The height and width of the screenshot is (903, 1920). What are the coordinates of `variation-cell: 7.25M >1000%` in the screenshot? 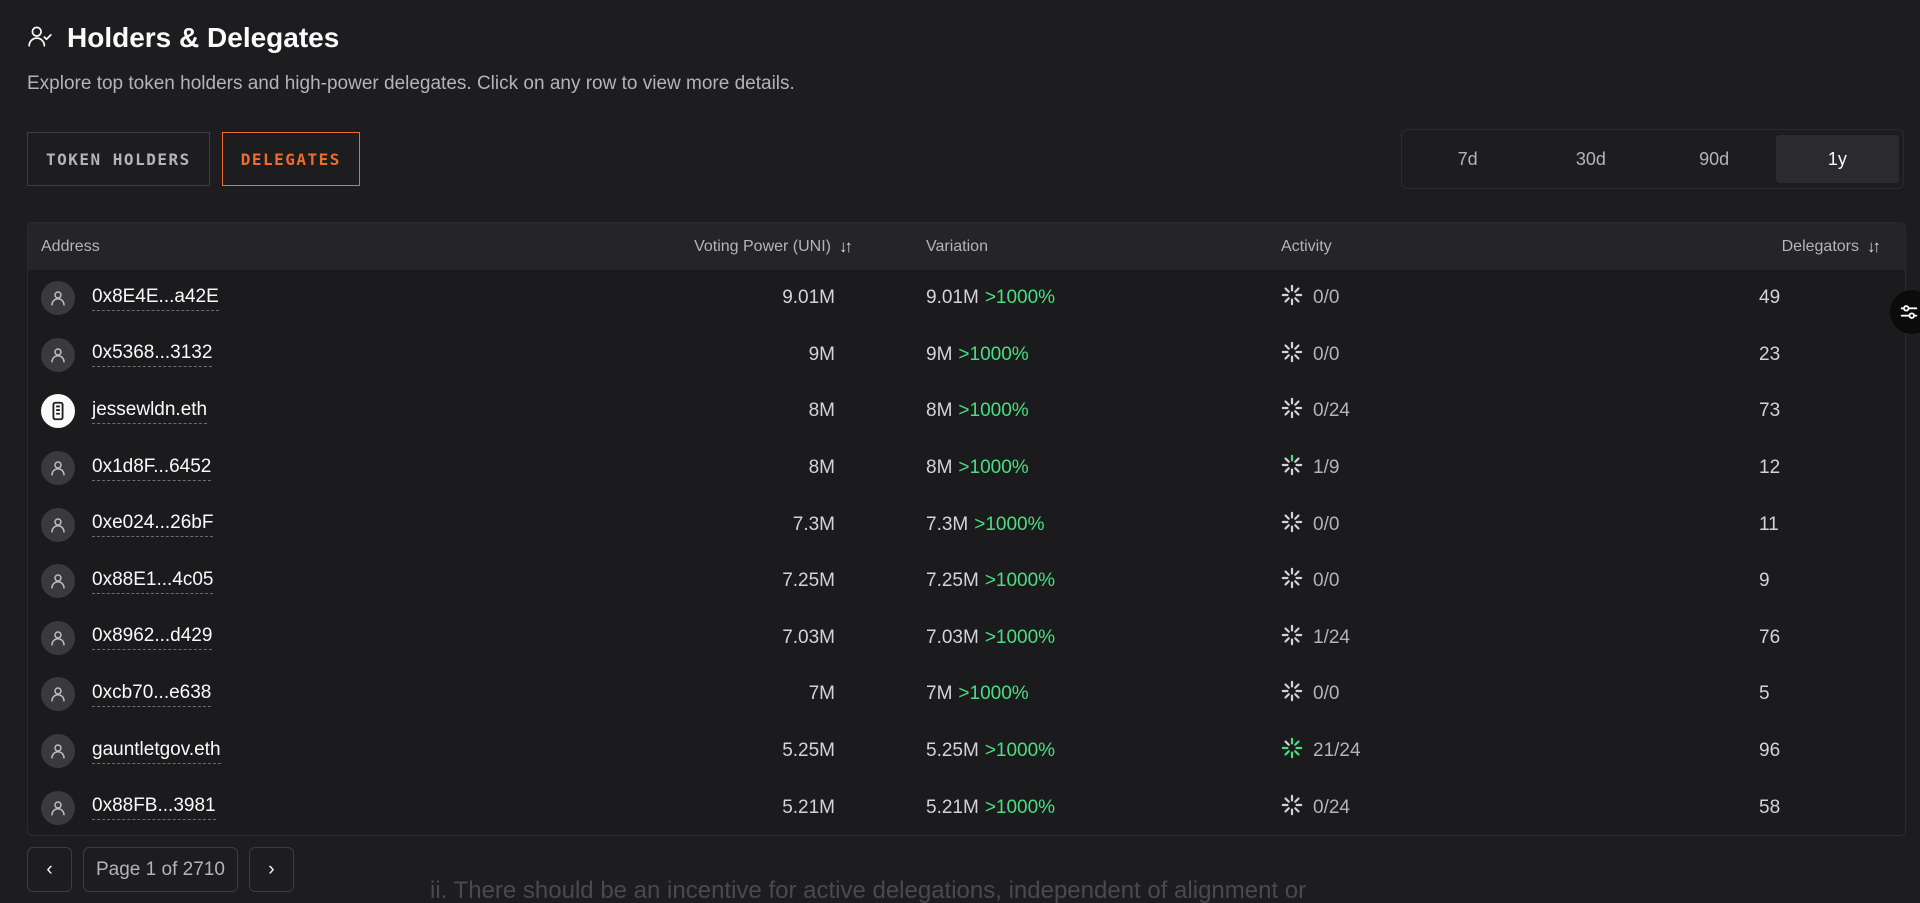 It's located at (990, 581).